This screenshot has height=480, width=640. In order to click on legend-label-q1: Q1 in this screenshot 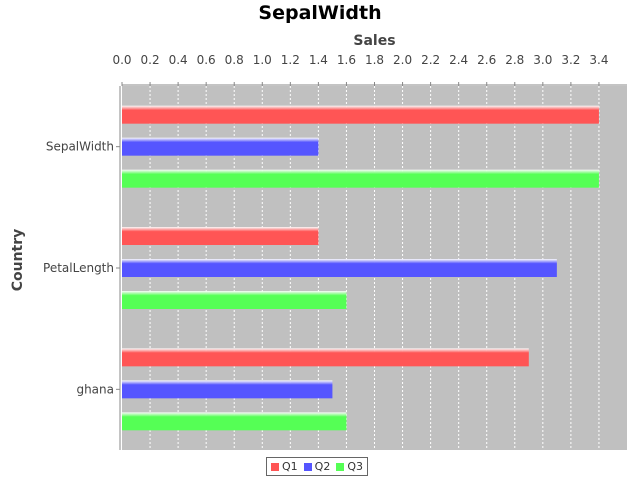, I will do `click(290, 466)`.